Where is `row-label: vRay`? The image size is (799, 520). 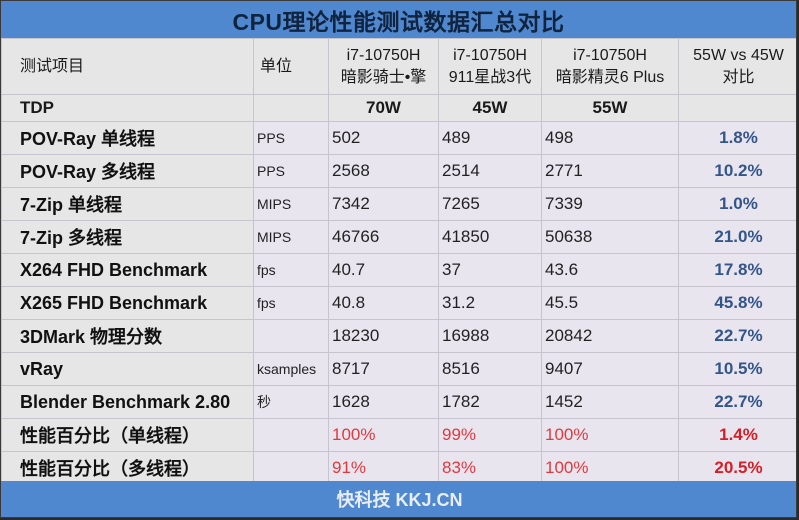
row-label: vRay is located at coordinates (127, 369).